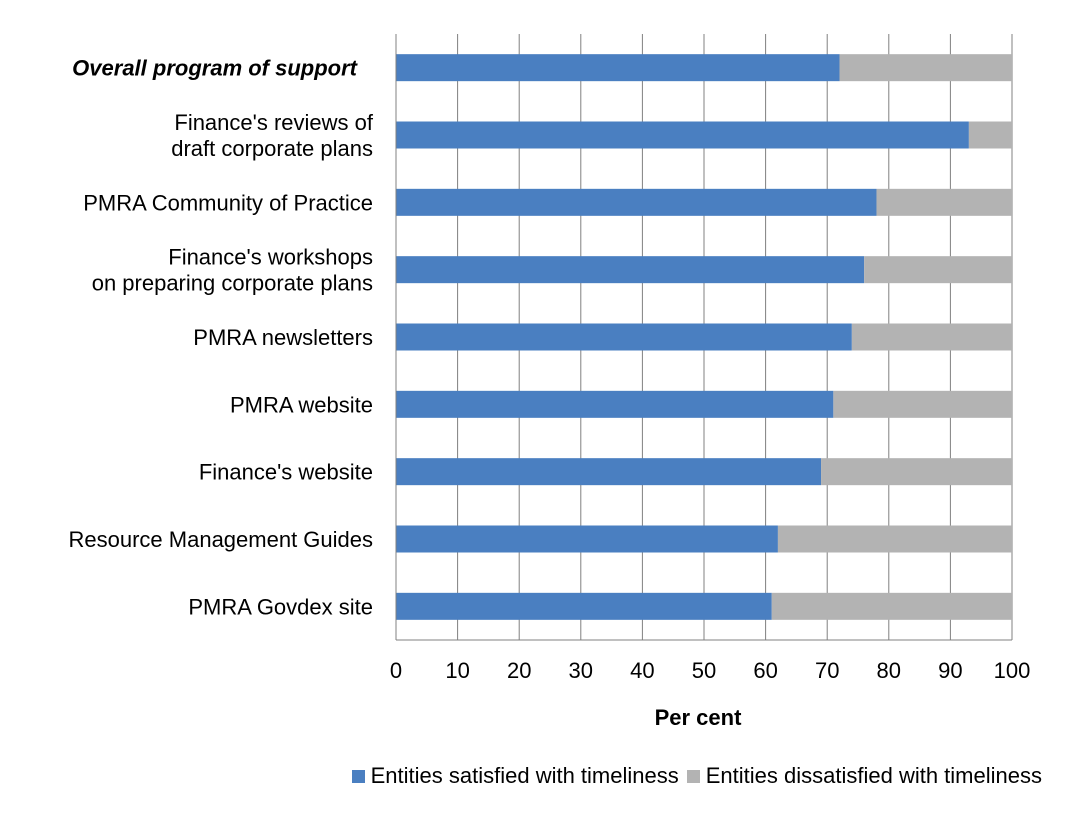  I want to click on legend-label-dissatisfied: Entities dissatisfied with timeliness, so click(873, 775).